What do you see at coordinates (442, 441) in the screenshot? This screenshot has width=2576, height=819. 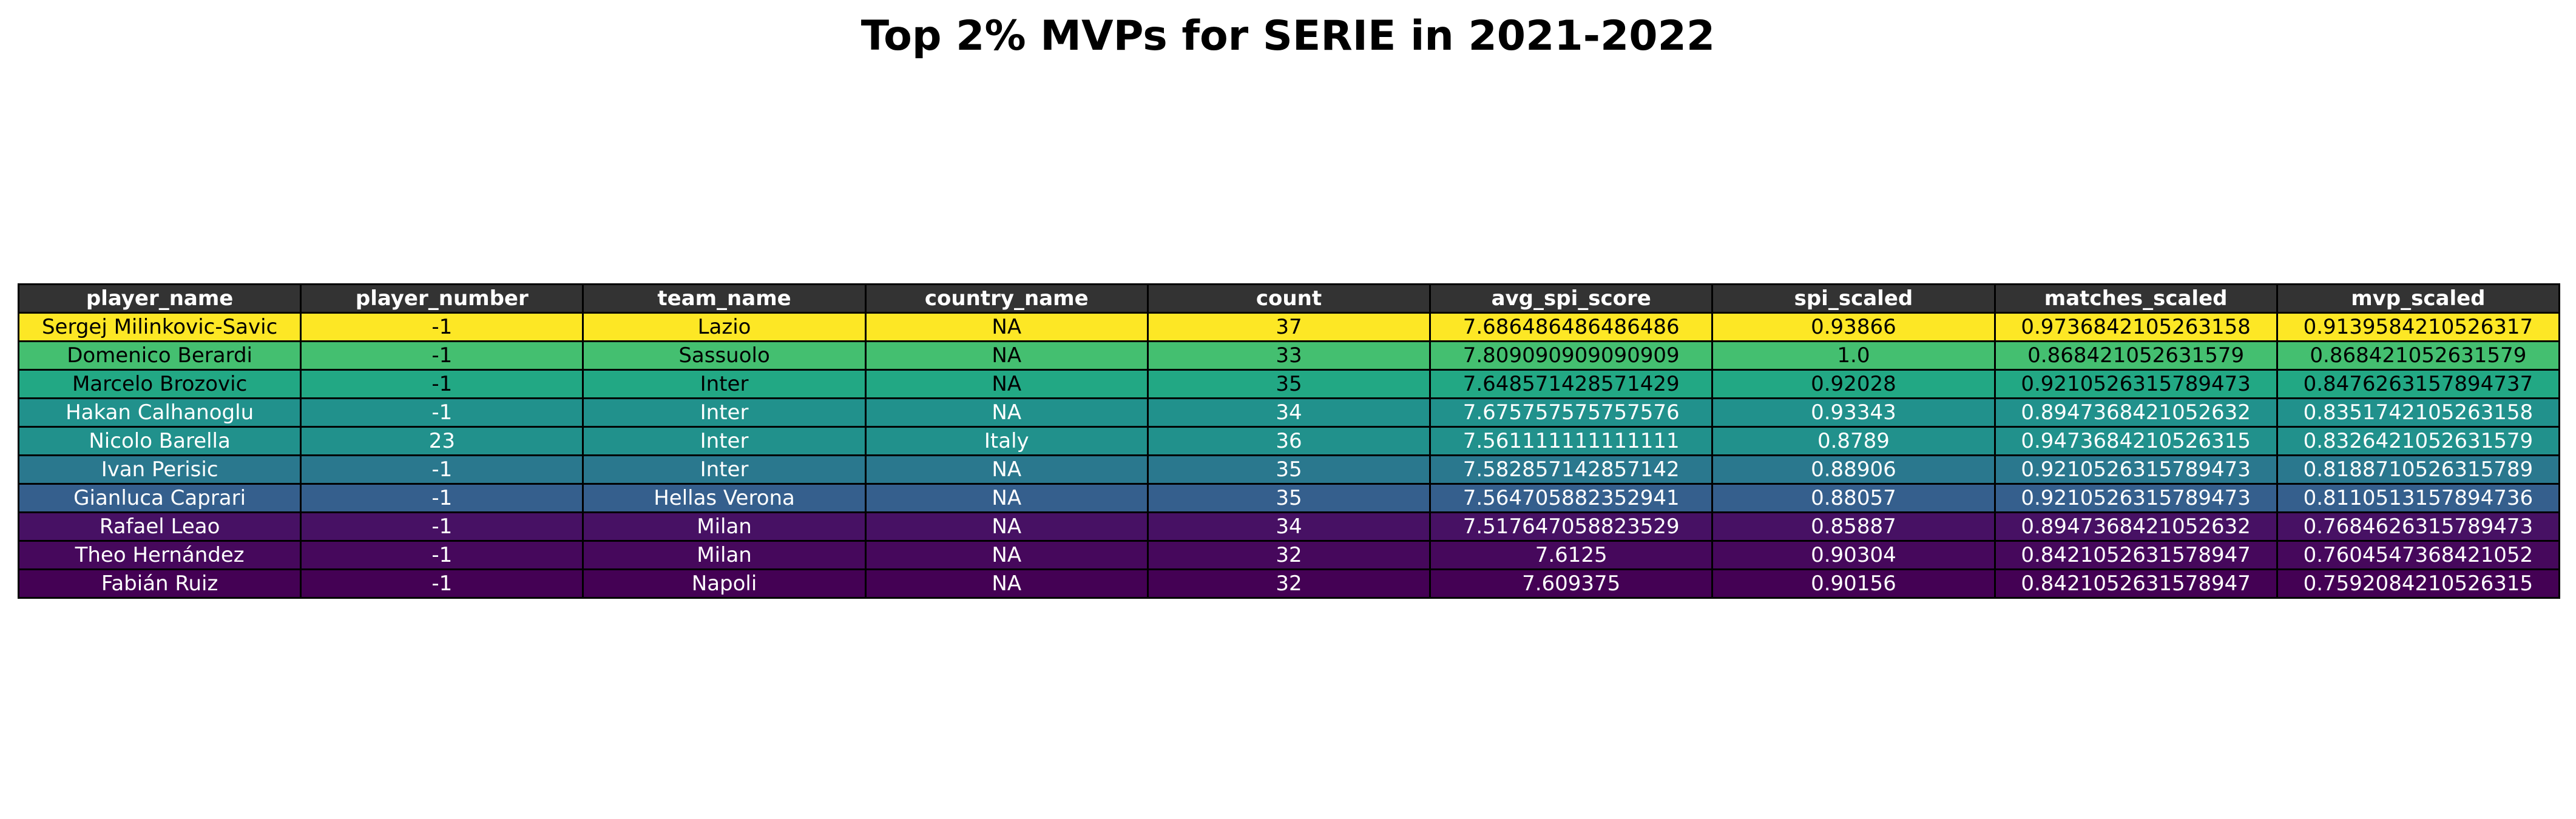 I see `table-cell-player-number: 23` at bounding box center [442, 441].